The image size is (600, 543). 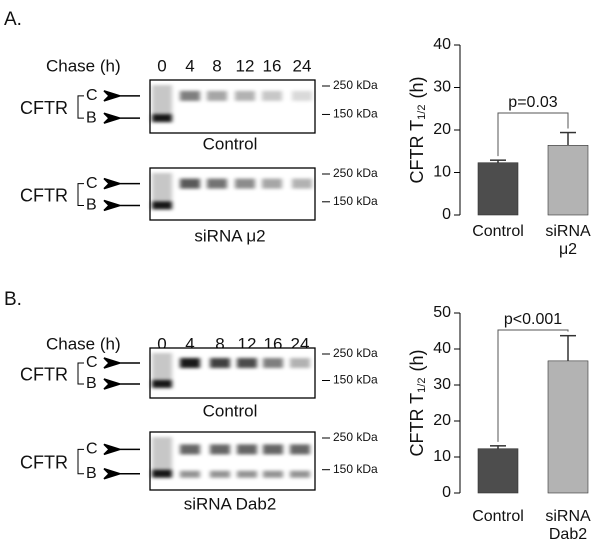 What do you see at coordinates (442, 44) in the screenshot?
I see `y-tick-label: 40` at bounding box center [442, 44].